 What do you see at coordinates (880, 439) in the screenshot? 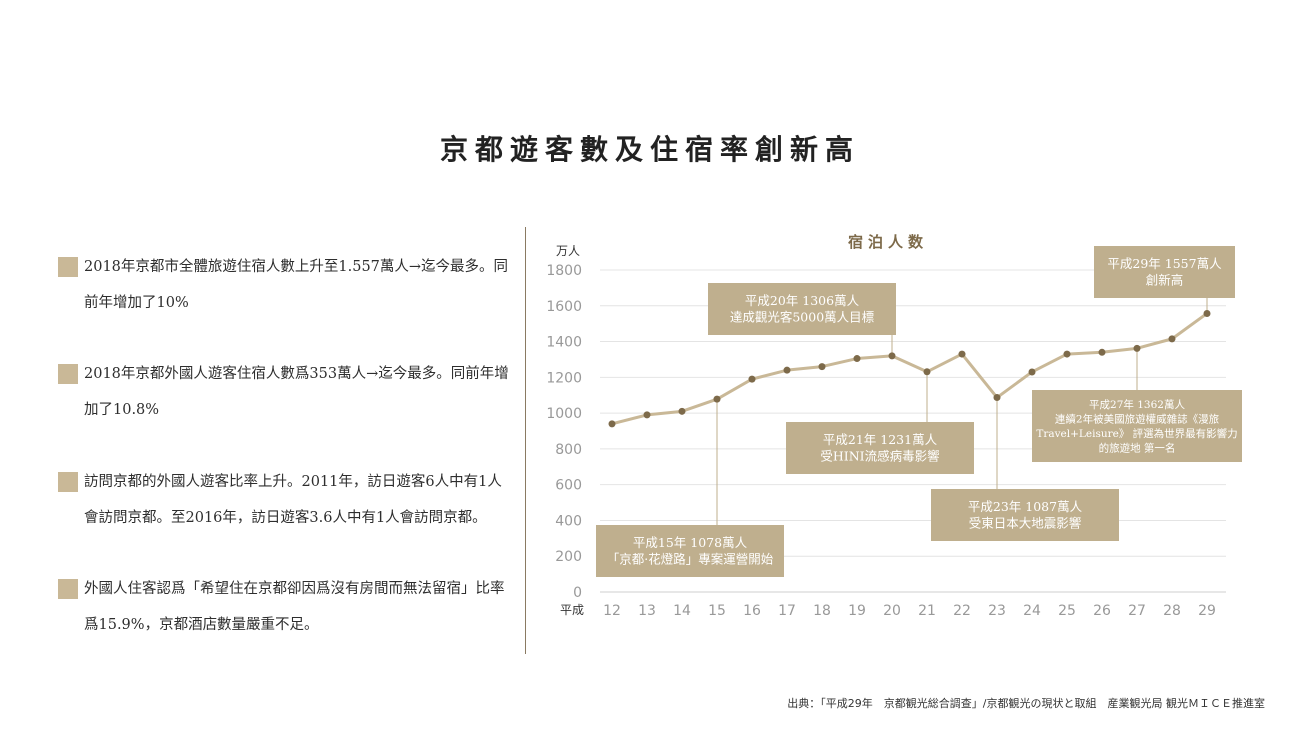
I see `callout-text: 平成21年 1231萬人` at bounding box center [880, 439].